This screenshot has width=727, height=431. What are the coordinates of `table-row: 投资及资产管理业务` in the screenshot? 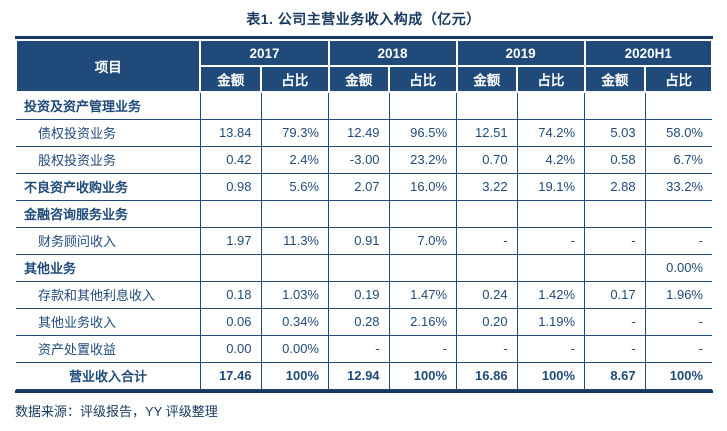 It's located at (364, 105).